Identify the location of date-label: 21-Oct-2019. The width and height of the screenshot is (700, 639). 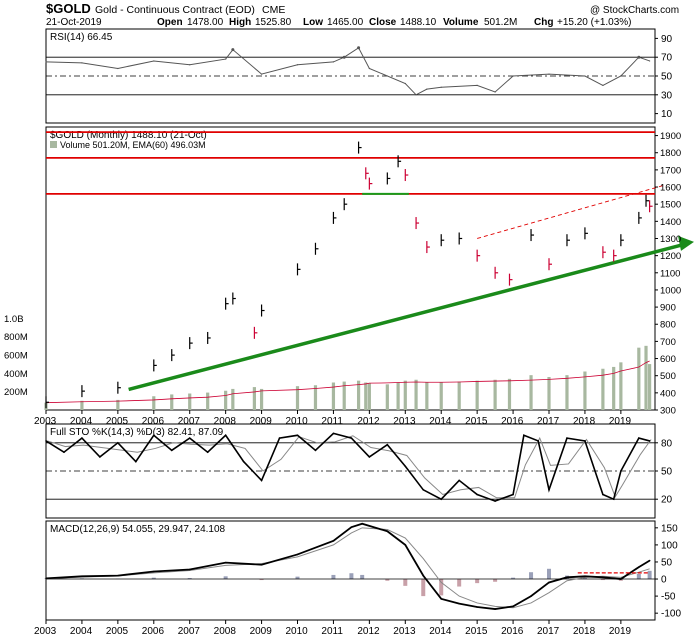
(74, 22).